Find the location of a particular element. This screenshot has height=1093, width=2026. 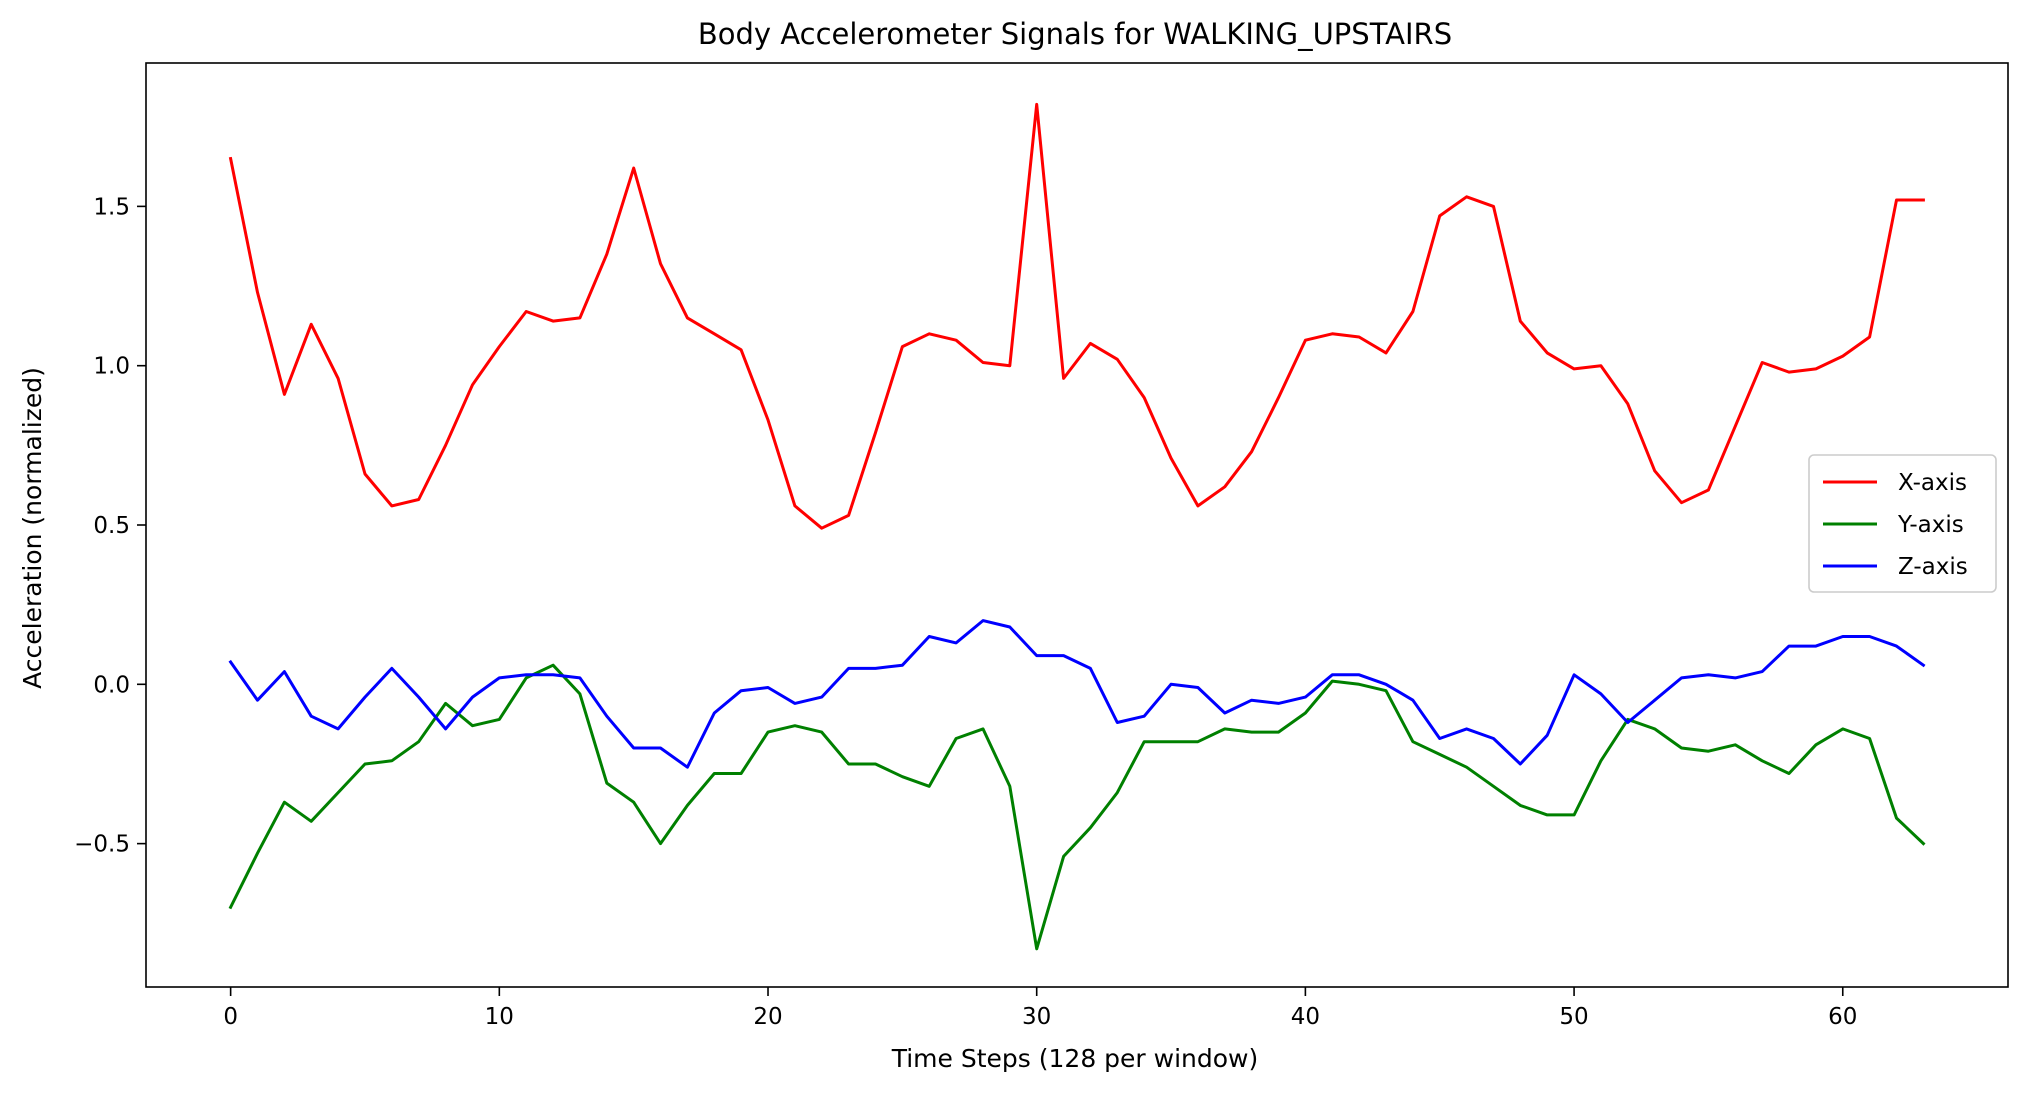

x-tick-label: 40 is located at coordinates (1305, 1017).